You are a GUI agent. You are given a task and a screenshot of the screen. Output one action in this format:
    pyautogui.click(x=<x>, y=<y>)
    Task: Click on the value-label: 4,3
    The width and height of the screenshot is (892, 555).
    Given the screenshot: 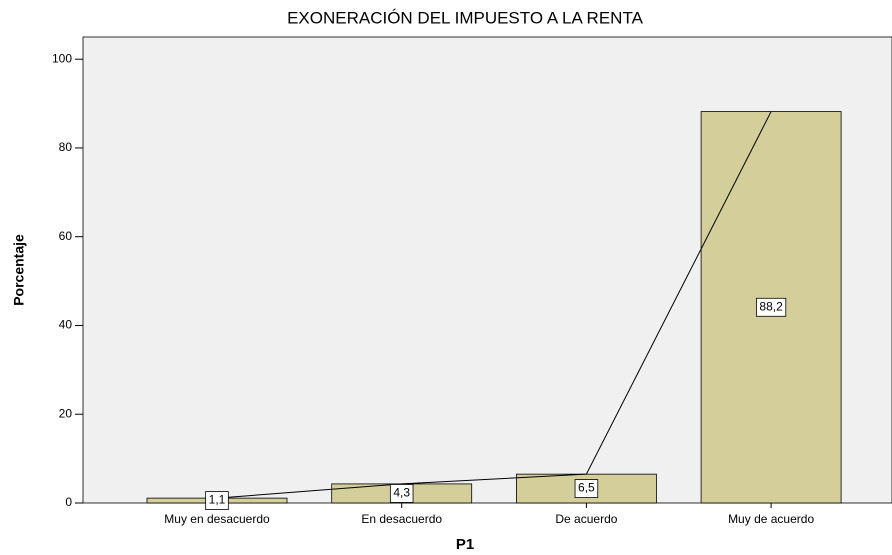 What is the action you would take?
    pyautogui.click(x=401, y=493)
    